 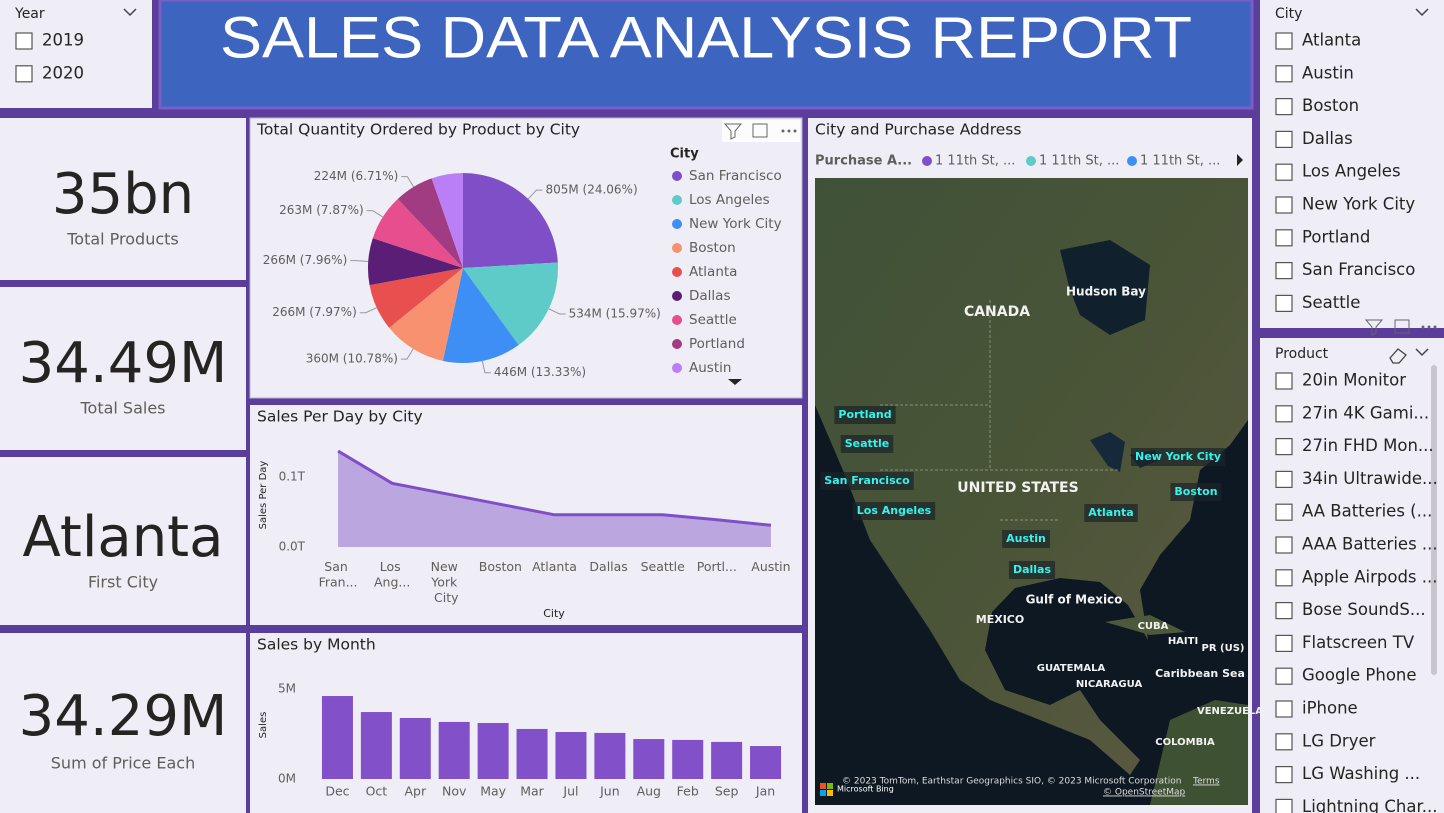 I want to click on card-label: Sum of Price Each, so click(x=123, y=763).